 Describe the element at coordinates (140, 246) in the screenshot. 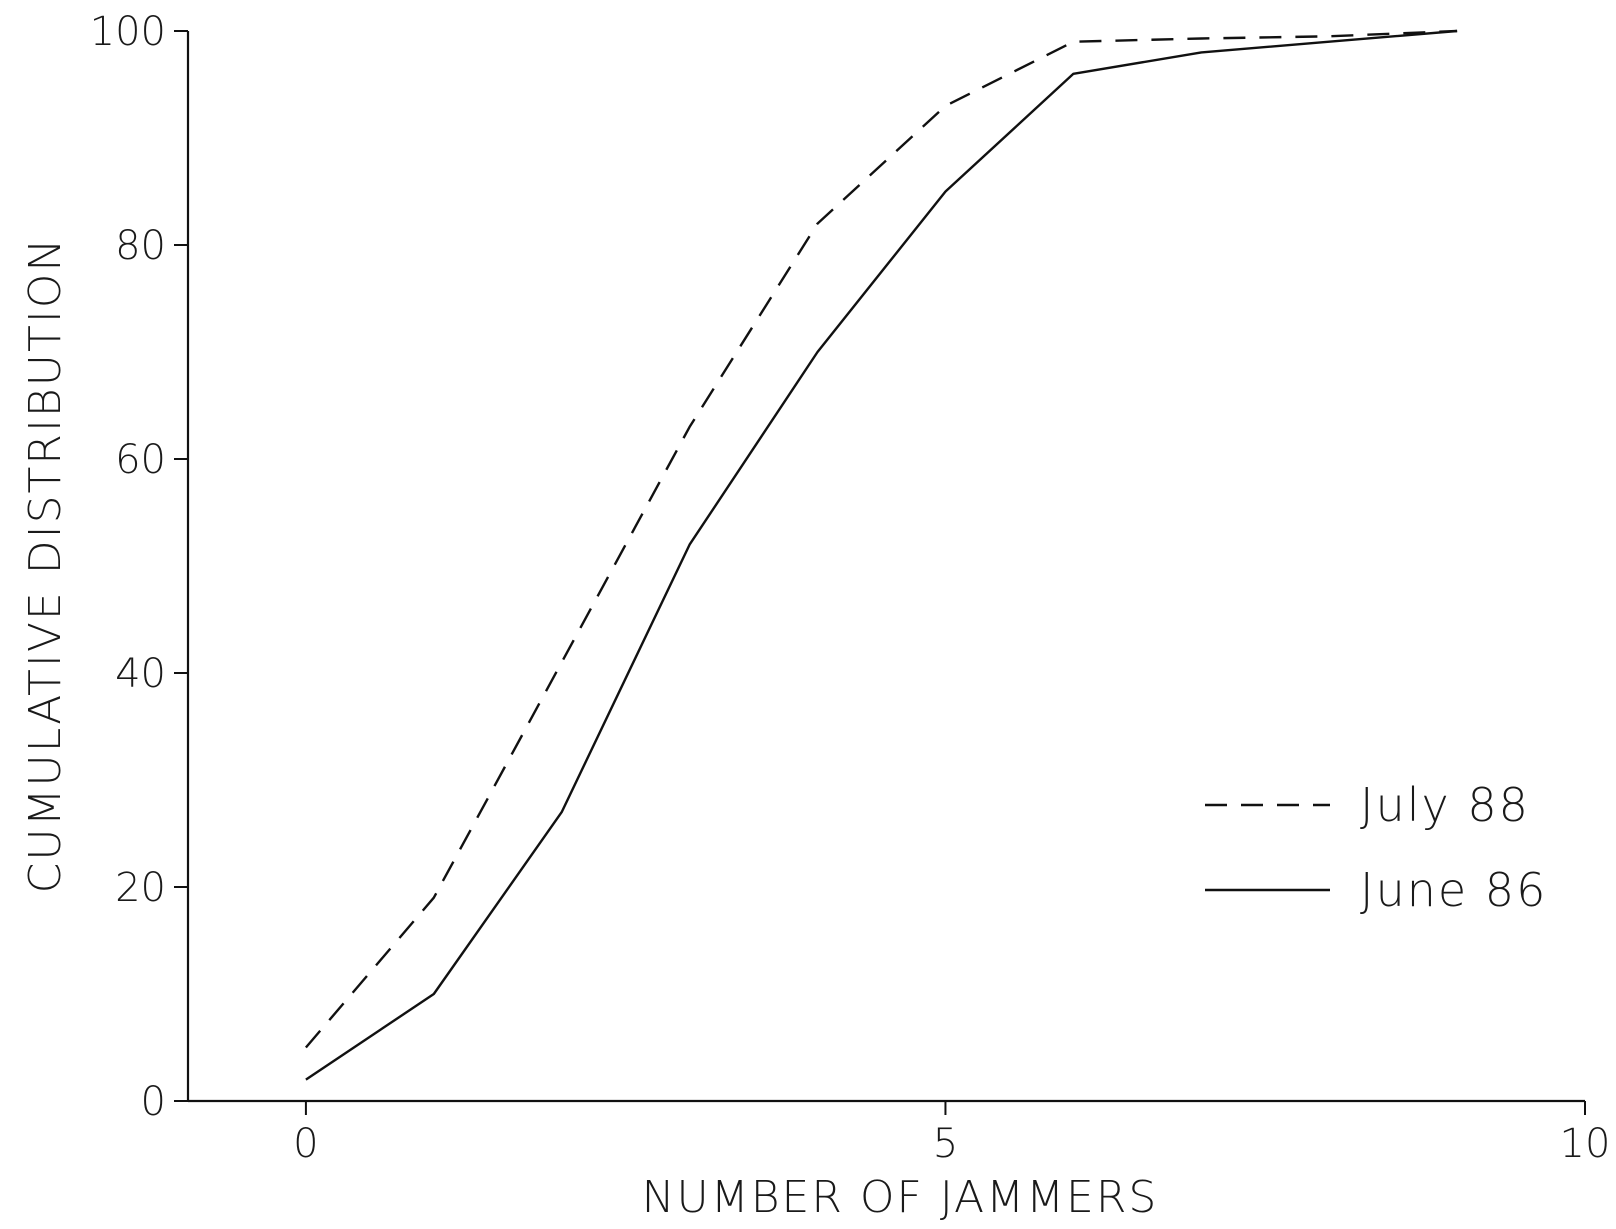

I see `y-tick-label: 80` at that location.